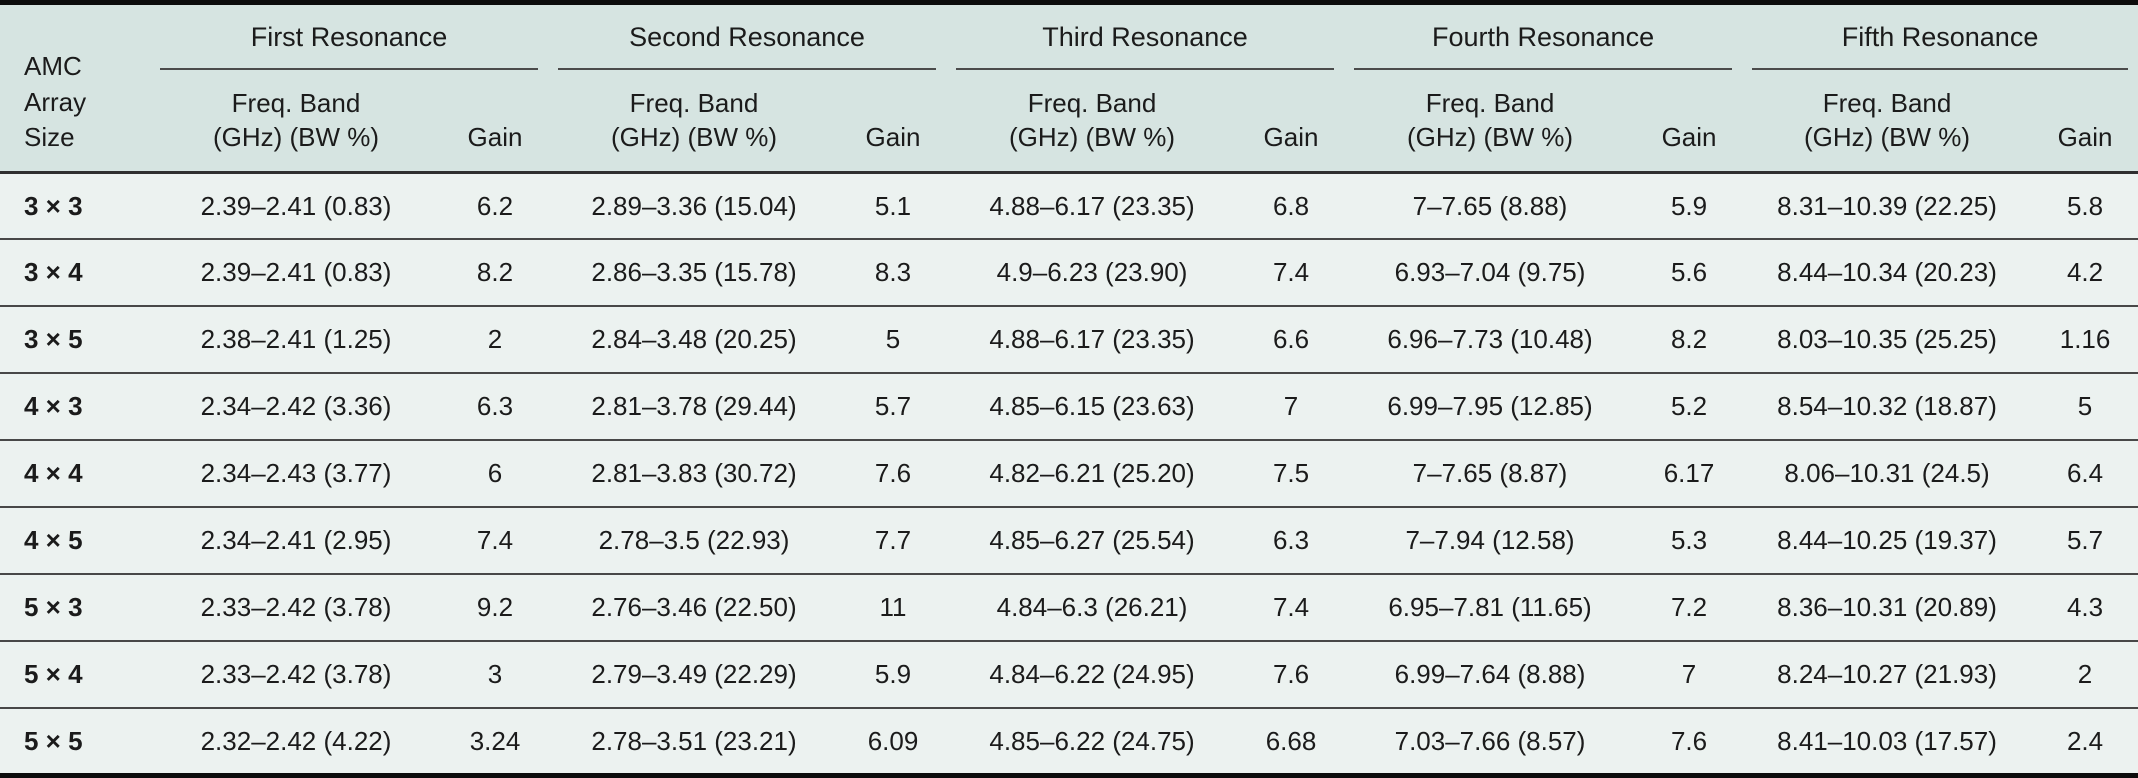 This screenshot has width=2138, height=778. What do you see at coordinates (694, 473) in the screenshot?
I see `cell-freq-band: 2.81–3.83 (30.72)` at bounding box center [694, 473].